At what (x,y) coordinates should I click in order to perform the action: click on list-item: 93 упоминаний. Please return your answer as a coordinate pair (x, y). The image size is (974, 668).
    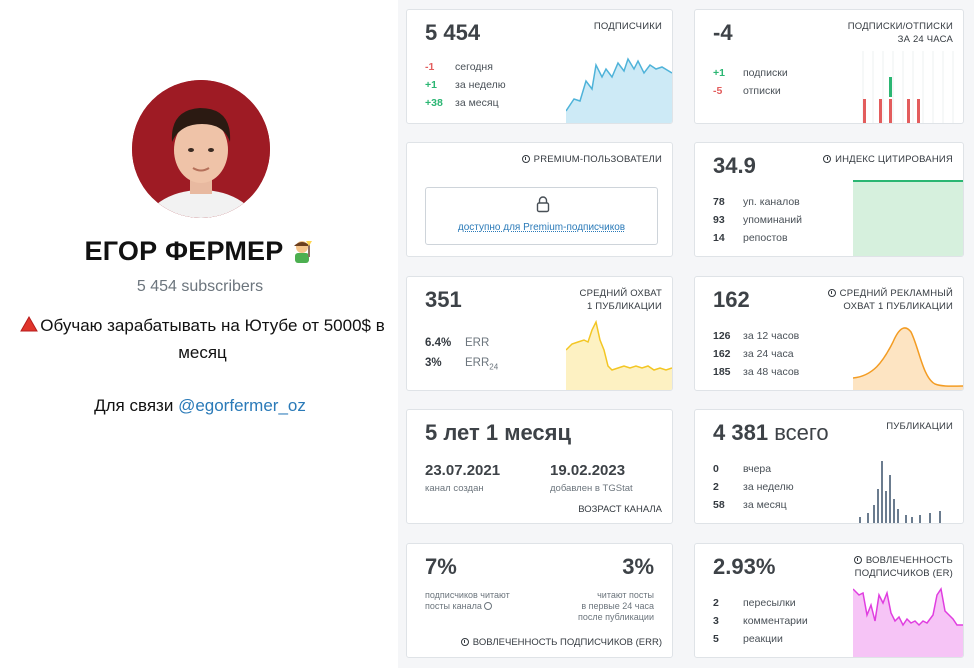
    Looking at the image, I should click on (758, 220).